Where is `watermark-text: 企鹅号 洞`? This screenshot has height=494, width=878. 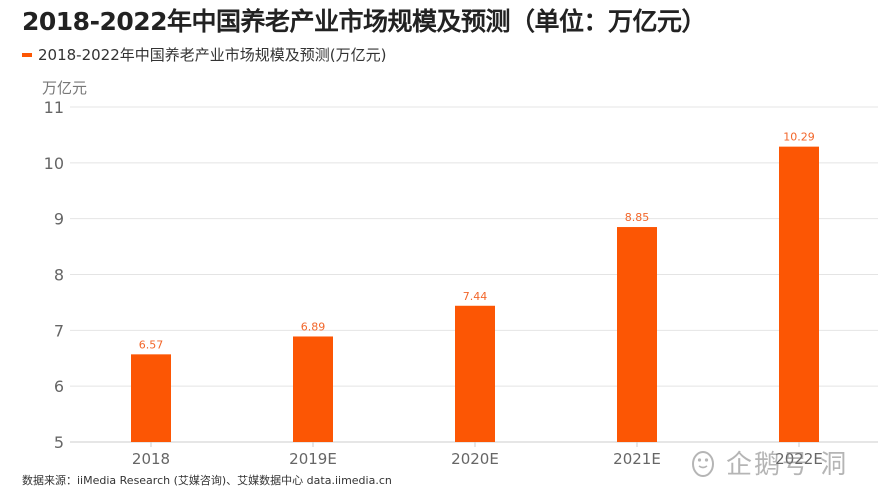
watermark-text: 企鹅号 洞 is located at coordinates (787, 465).